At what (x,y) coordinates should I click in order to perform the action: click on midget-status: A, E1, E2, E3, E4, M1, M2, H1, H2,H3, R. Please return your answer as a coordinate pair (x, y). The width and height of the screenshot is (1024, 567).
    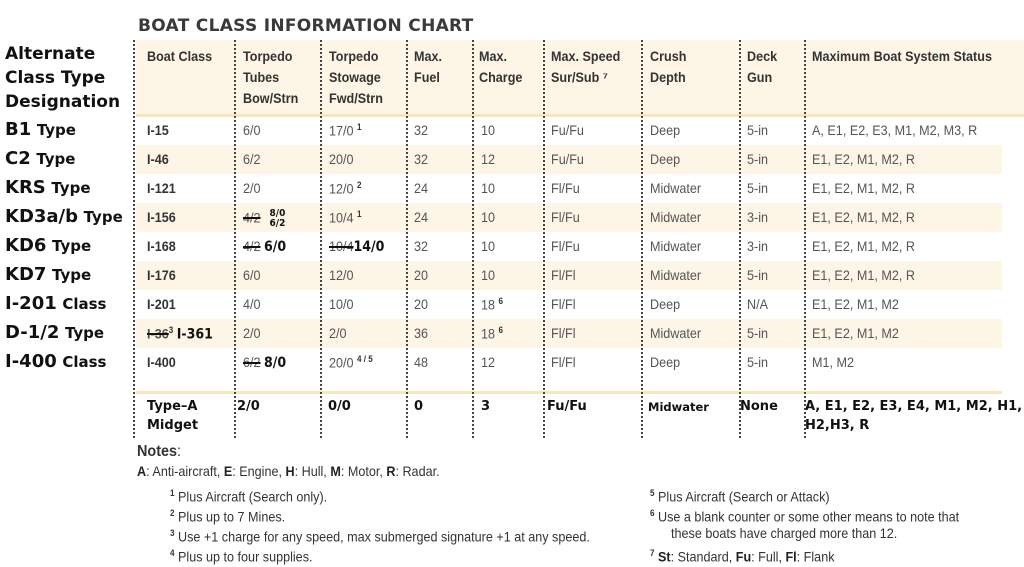
    Looking at the image, I should click on (914, 416).